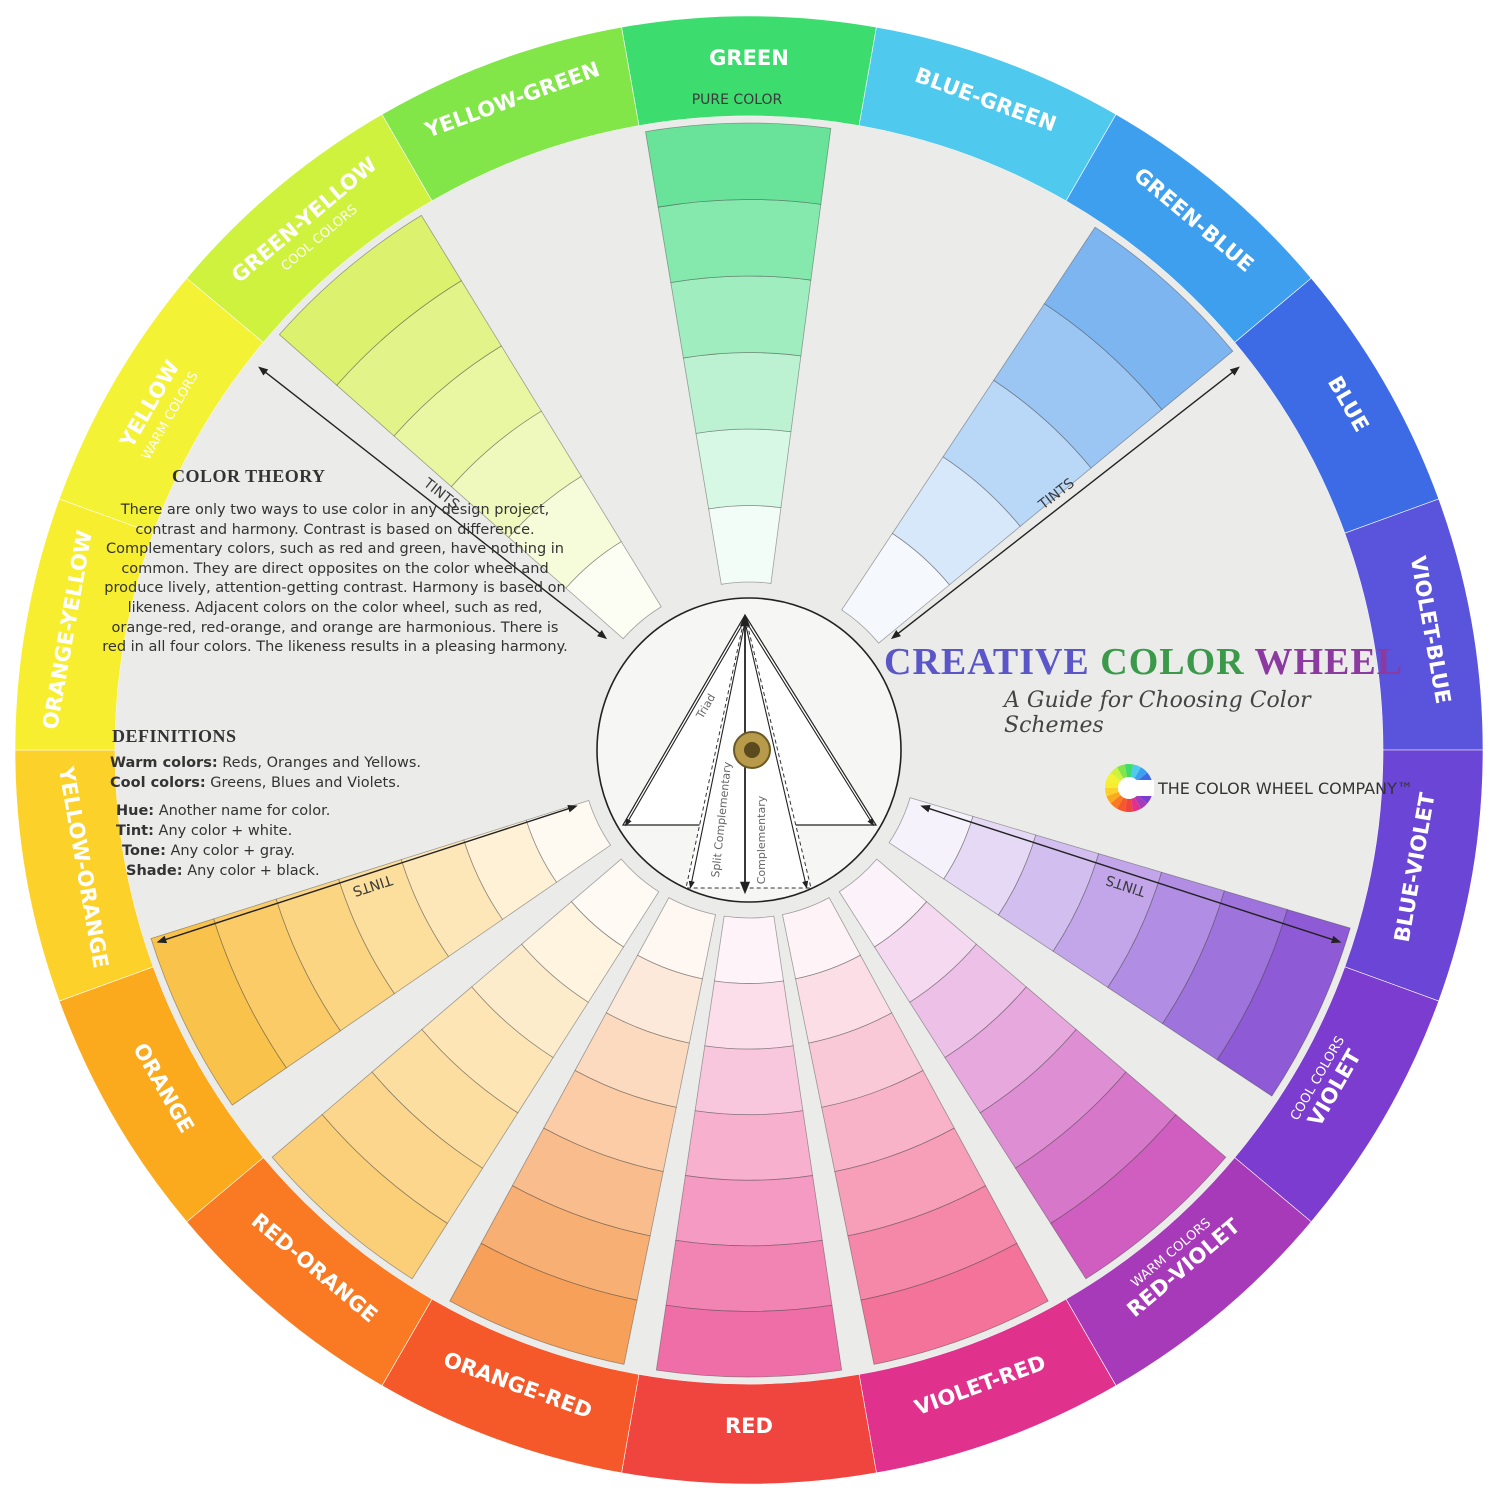 This screenshot has height=1500, width=1499. What do you see at coordinates (174, 736) in the screenshot?
I see `definitions-title: DEFINITIONS` at bounding box center [174, 736].